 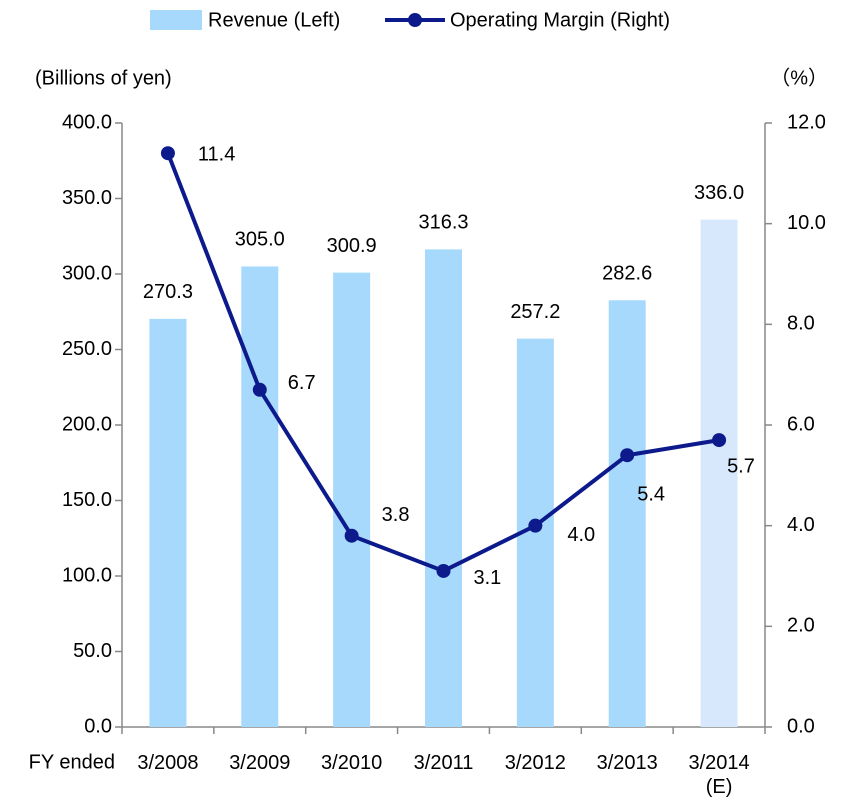 What do you see at coordinates (801, 424) in the screenshot?
I see `y2-tick-label: 6.0` at bounding box center [801, 424].